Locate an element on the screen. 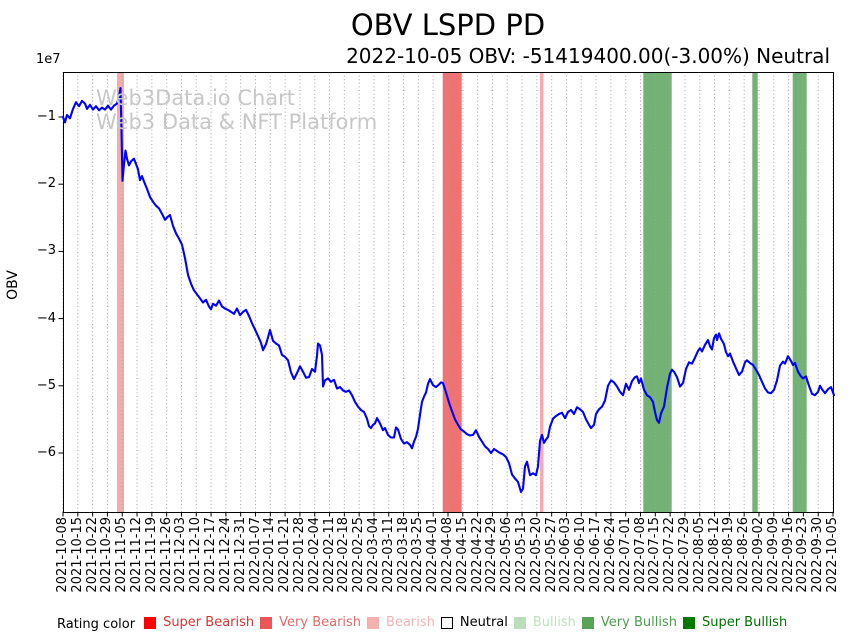  x-tick-label: 2022-03-04 is located at coordinates (373, 555).